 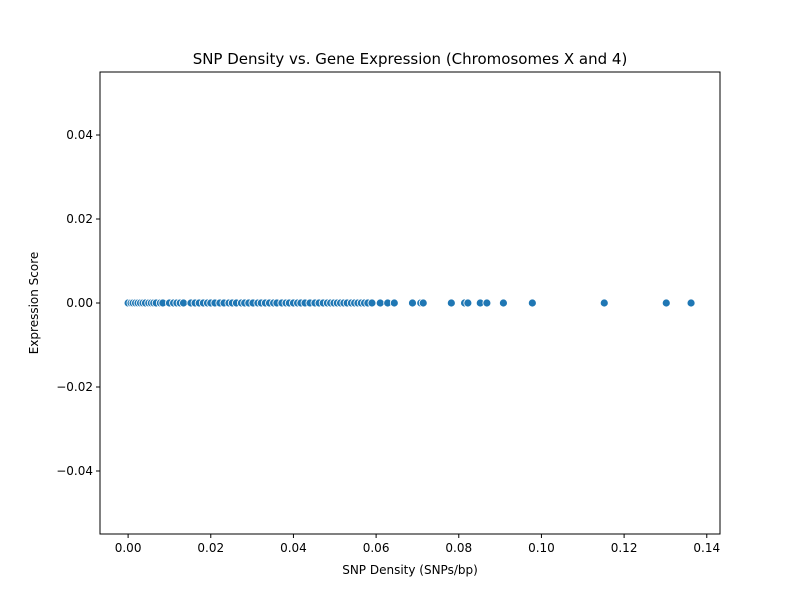 What do you see at coordinates (79, 135) in the screenshot?
I see `y-tick-label: 0.04` at bounding box center [79, 135].